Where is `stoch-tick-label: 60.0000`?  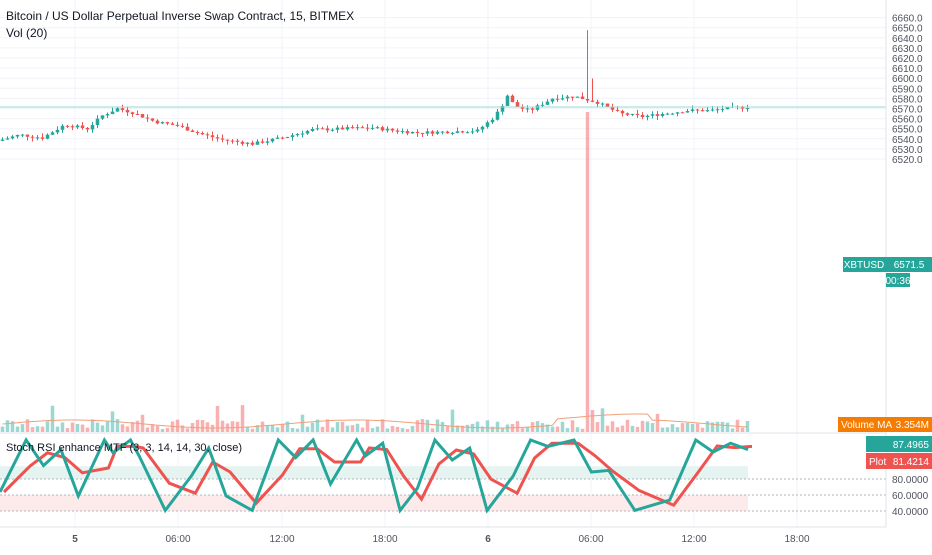
stoch-tick-label: 60.0000 is located at coordinates (910, 496).